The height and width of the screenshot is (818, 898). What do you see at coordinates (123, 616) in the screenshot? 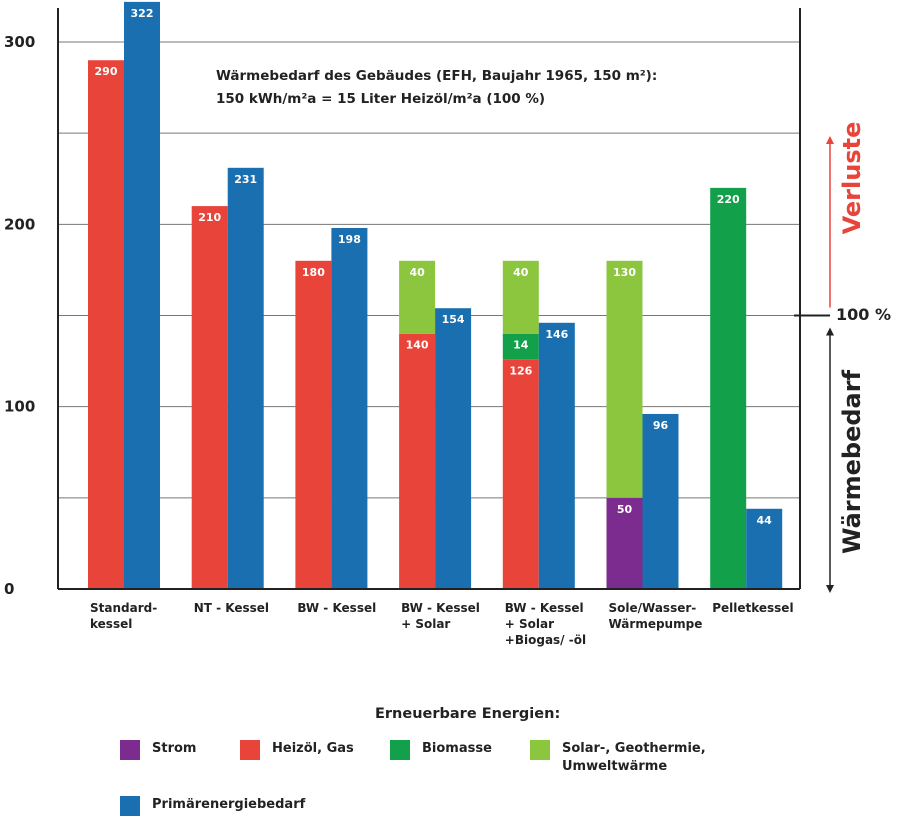
I see `category-label: Standard-kessel` at bounding box center [123, 616].